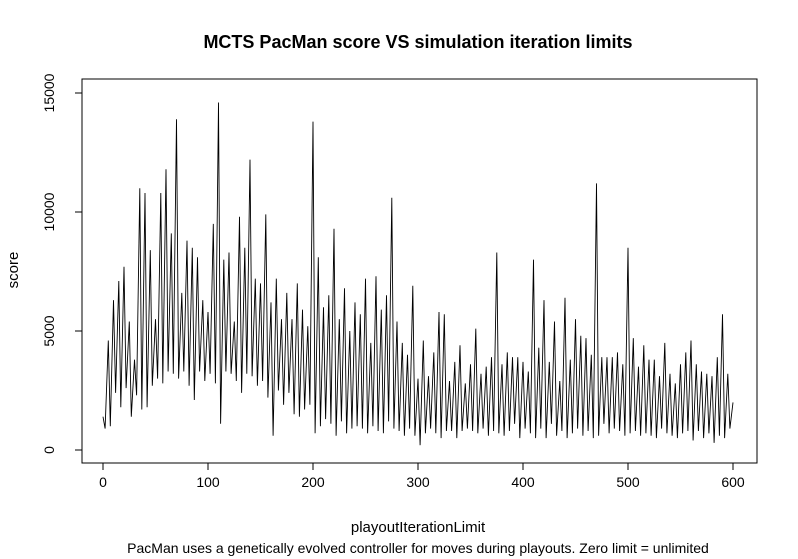  Describe the element at coordinates (733, 482) in the screenshot. I see `x-tick-label: 600` at that location.